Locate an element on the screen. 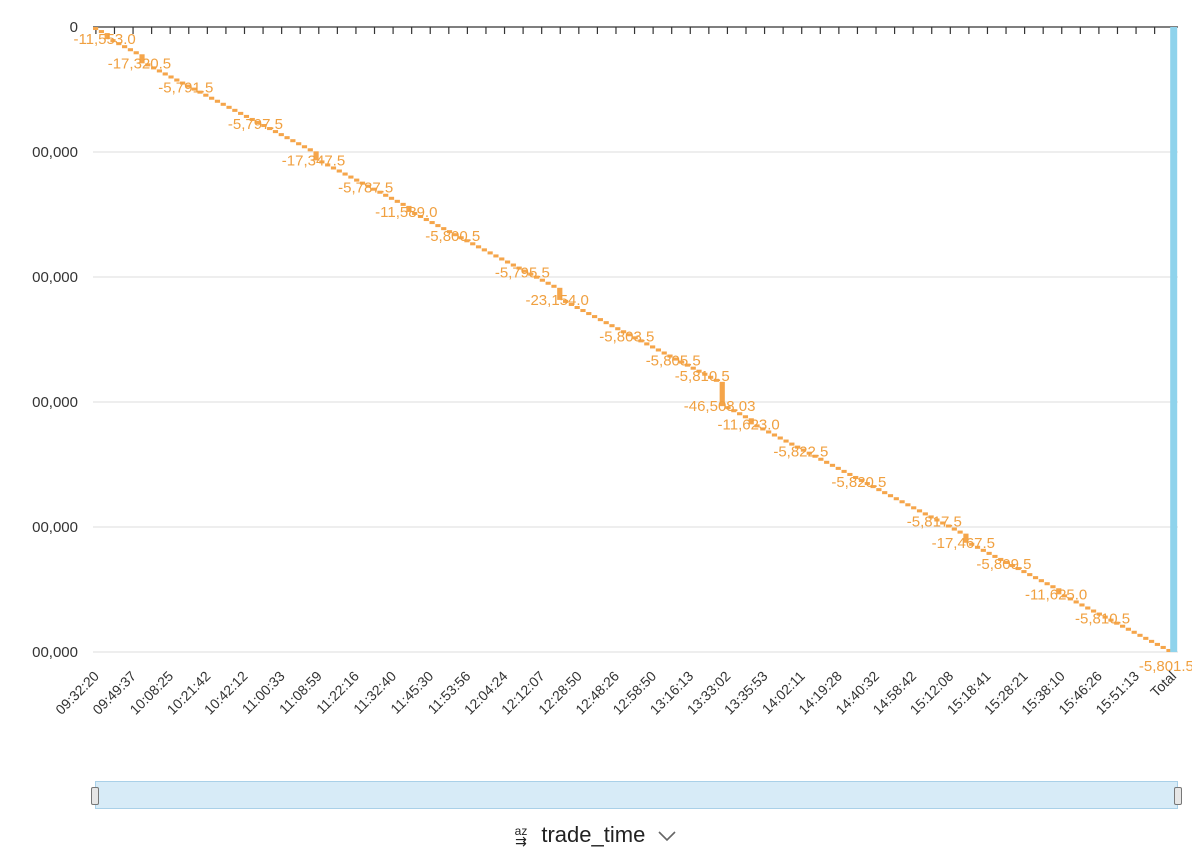  data-label: -5,800.5 is located at coordinates (452, 236).